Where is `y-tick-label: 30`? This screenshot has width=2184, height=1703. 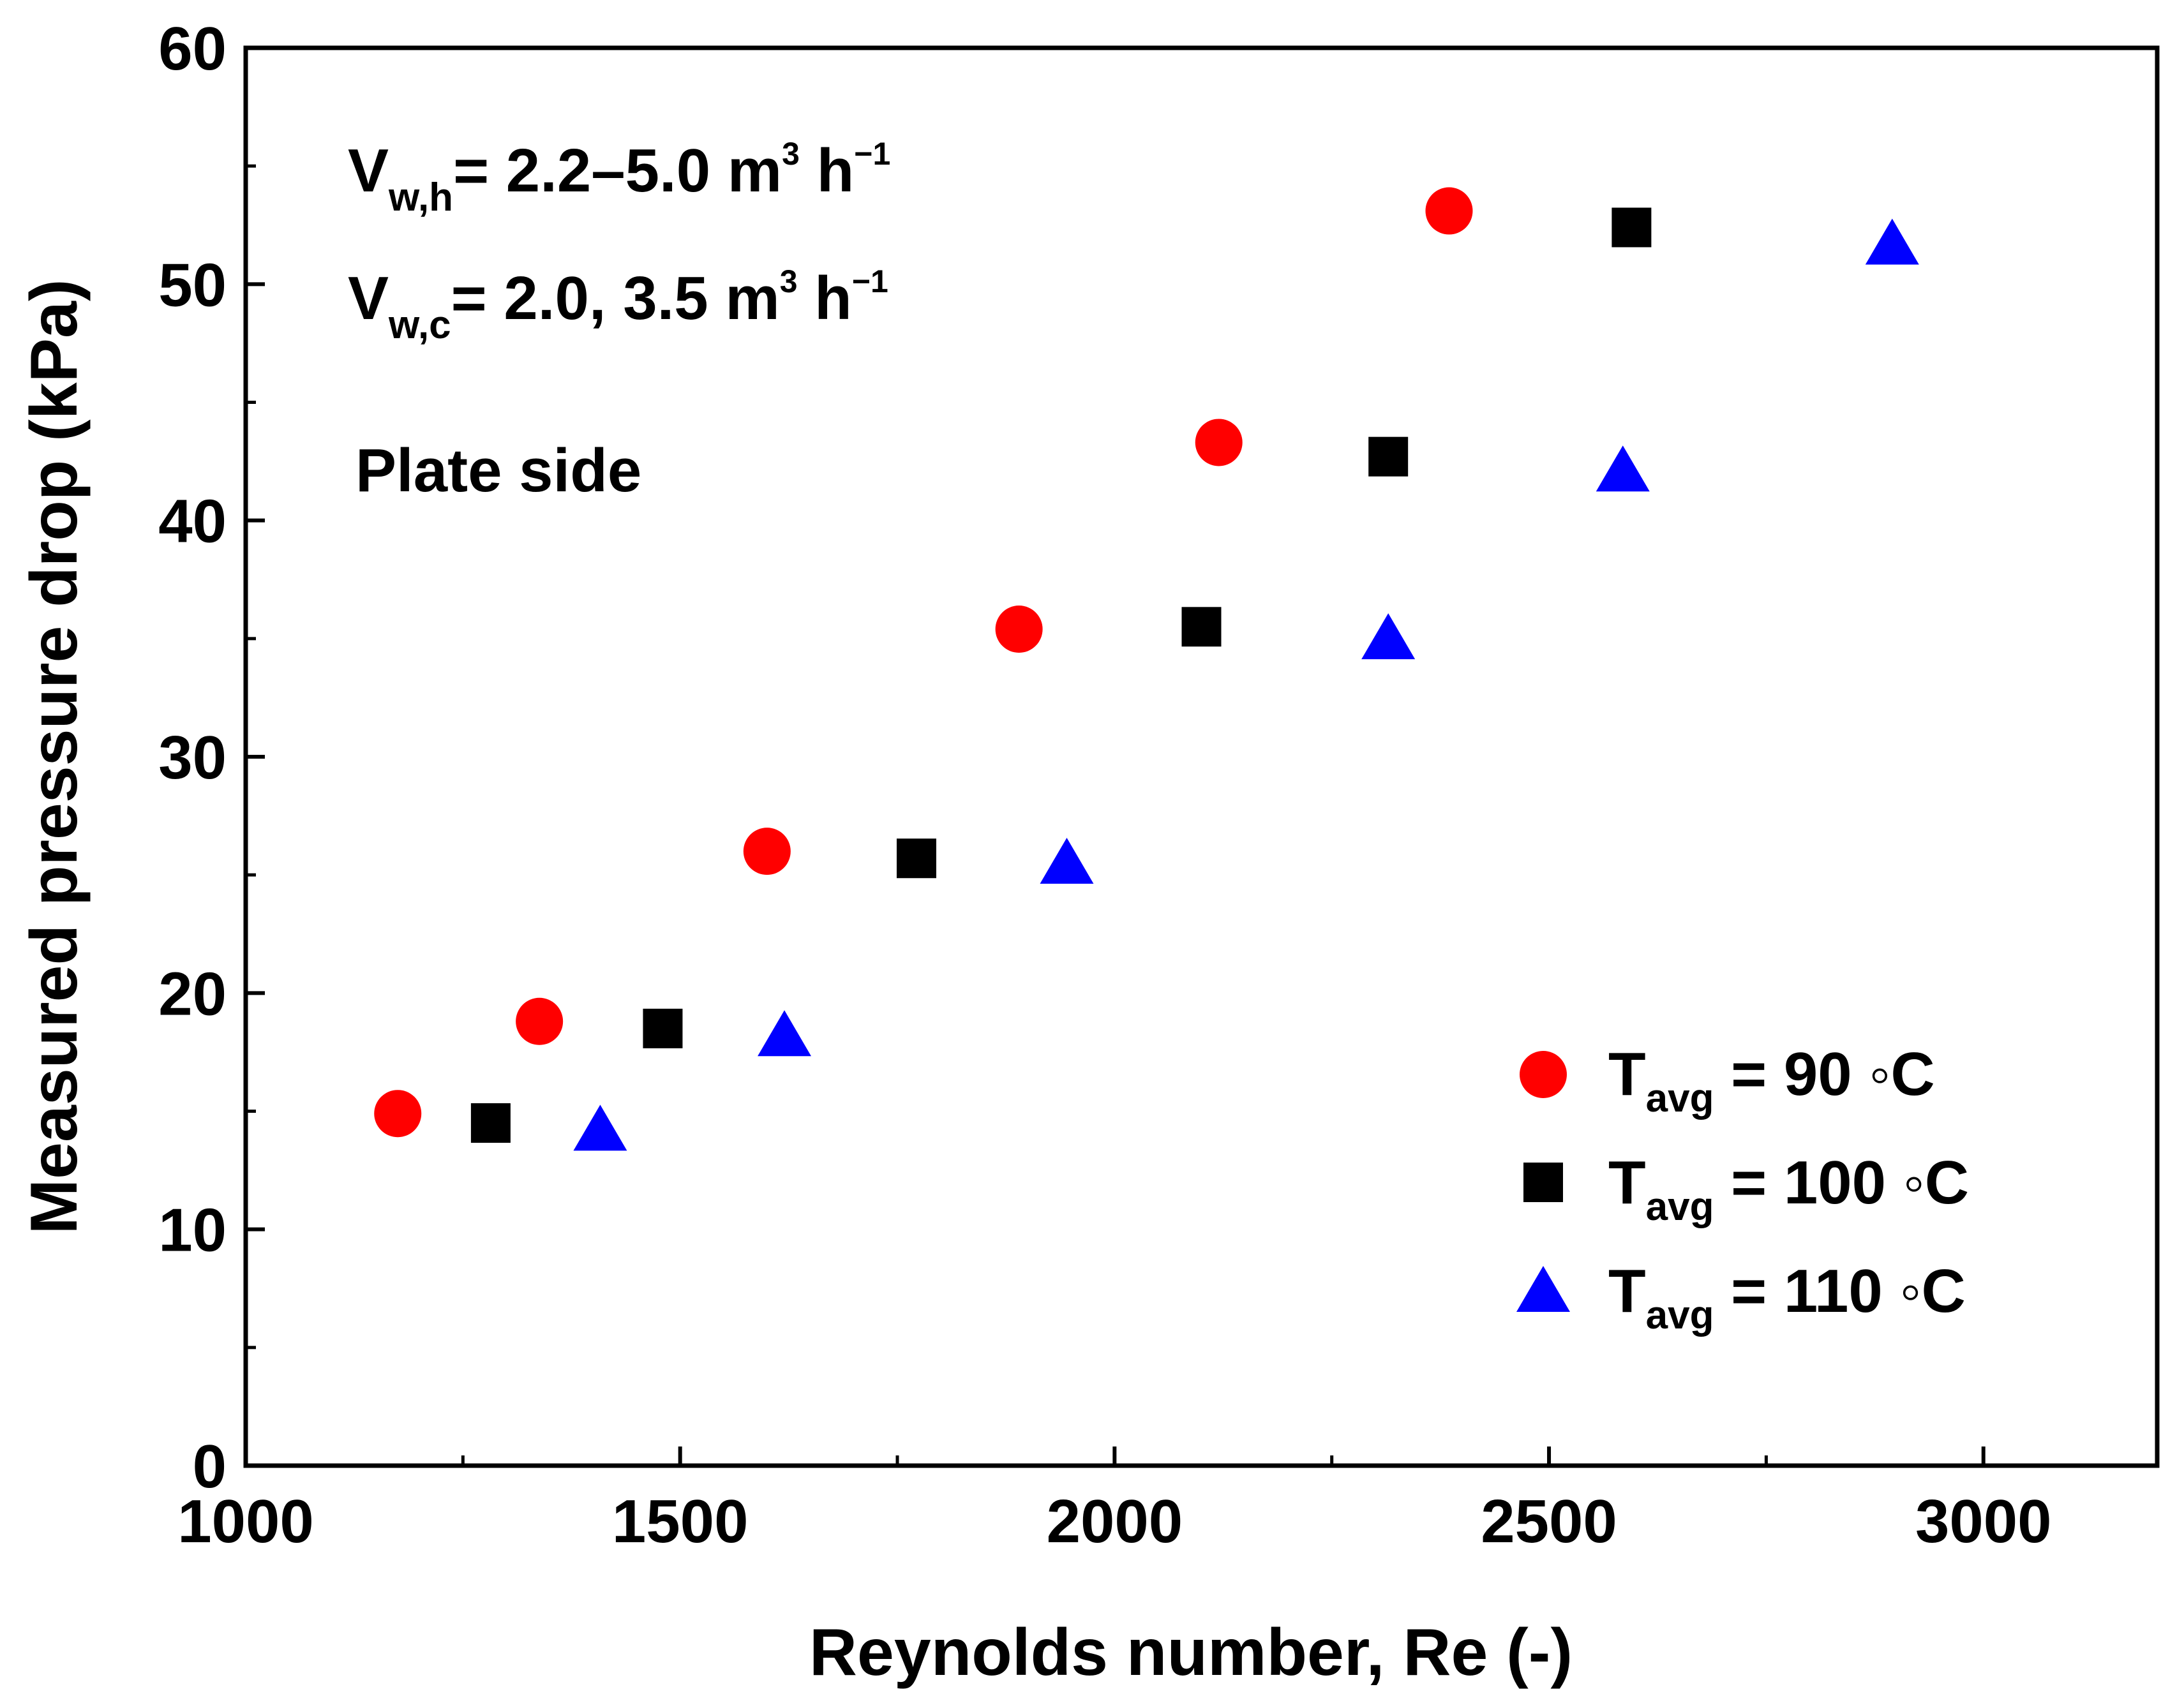 y-tick-label: 30 is located at coordinates (192, 758).